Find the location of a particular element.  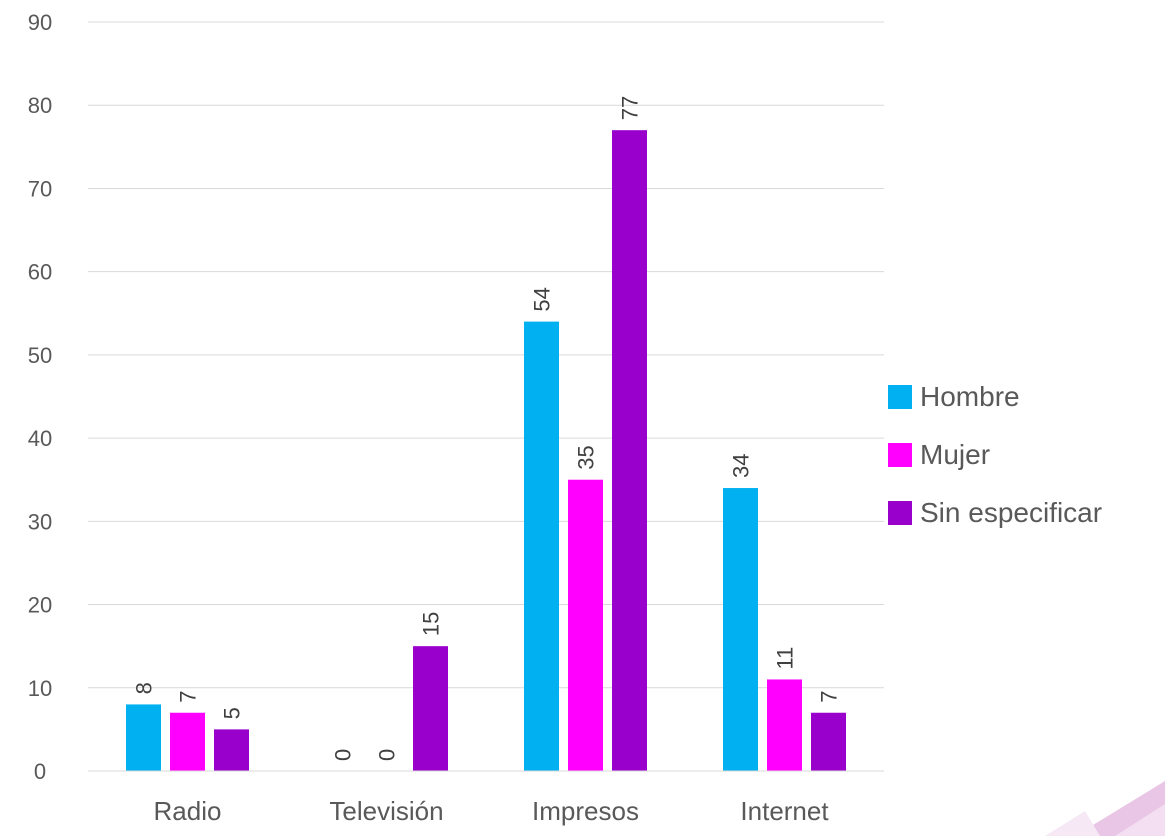

y-tick-label: 40 is located at coordinates (40, 438).